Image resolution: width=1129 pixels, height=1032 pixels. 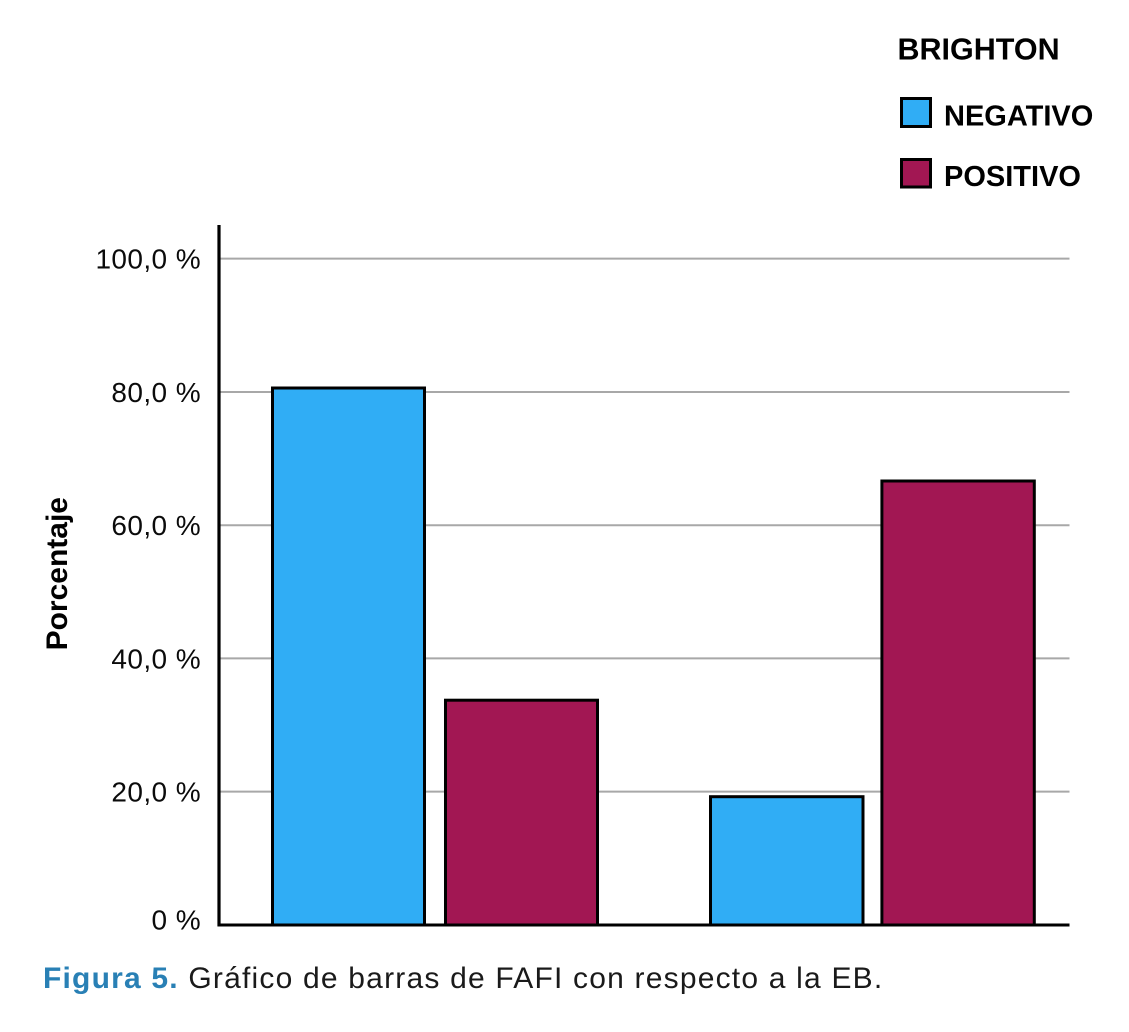 What do you see at coordinates (979, 50) in the screenshot?
I see `svg-text: BRIGHTON` at bounding box center [979, 50].